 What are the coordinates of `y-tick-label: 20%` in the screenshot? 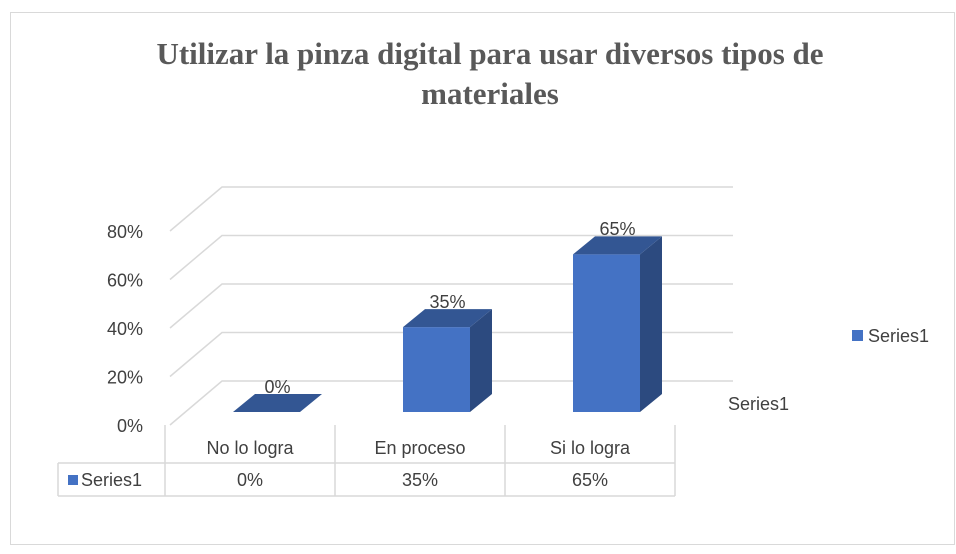 It's located at (125, 377).